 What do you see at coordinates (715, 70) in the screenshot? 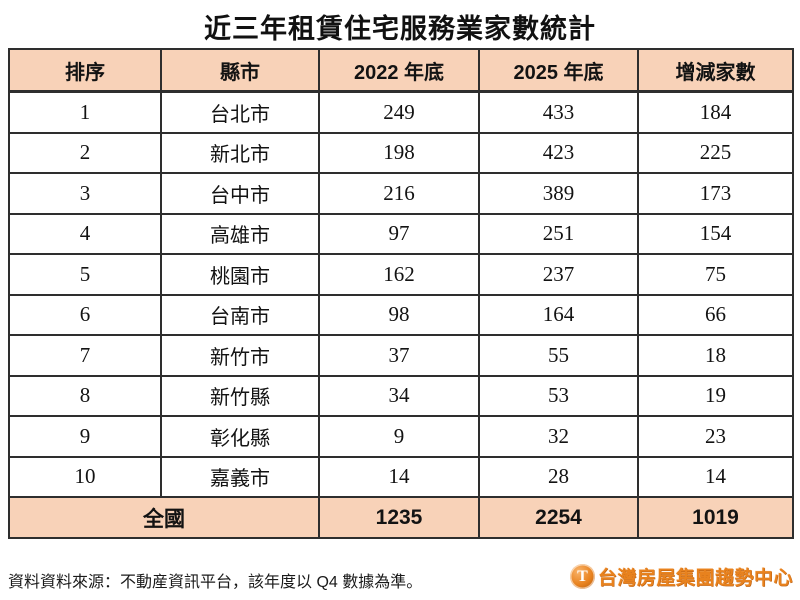
I see `col-header-diff: 增減家數` at bounding box center [715, 70].